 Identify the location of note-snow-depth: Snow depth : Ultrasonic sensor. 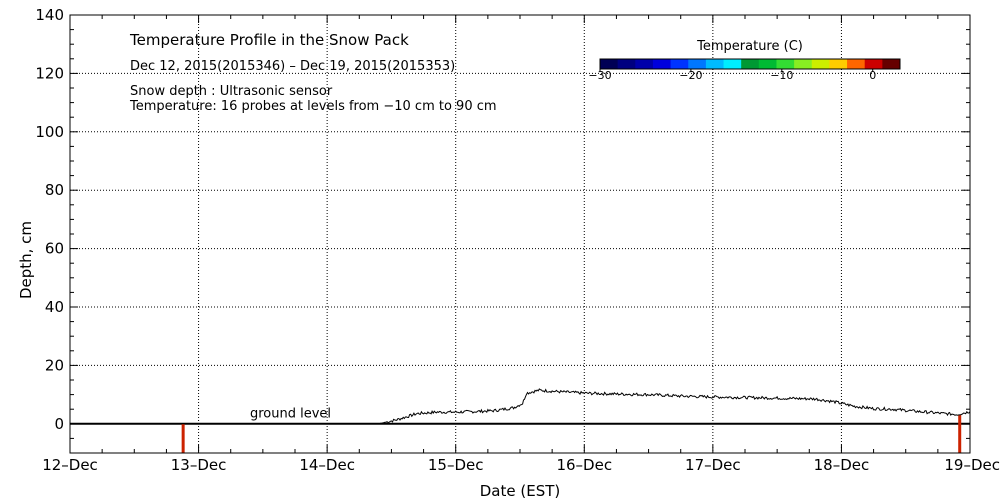
(231, 91).